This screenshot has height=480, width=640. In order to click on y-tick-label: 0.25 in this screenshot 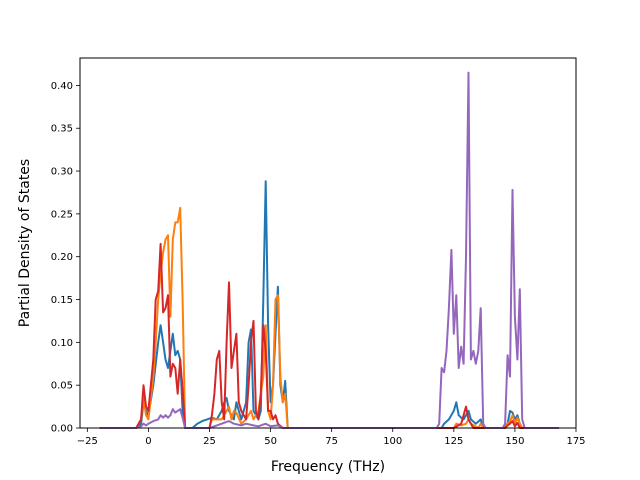, I will do `click(62, 214)`.